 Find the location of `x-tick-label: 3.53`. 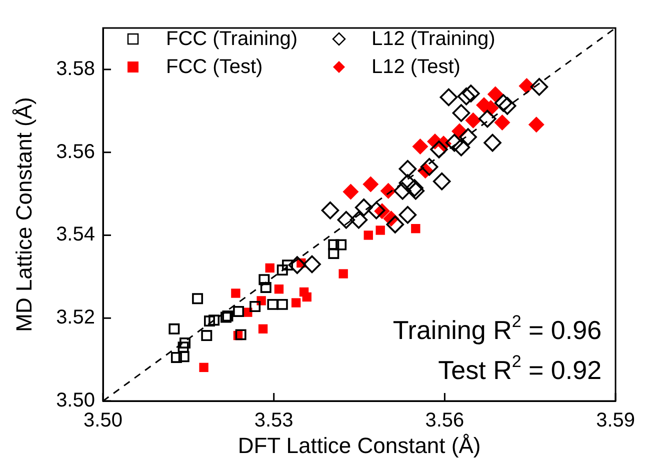

x-tick-label: 3.53 is located at coordinates (274, 421).